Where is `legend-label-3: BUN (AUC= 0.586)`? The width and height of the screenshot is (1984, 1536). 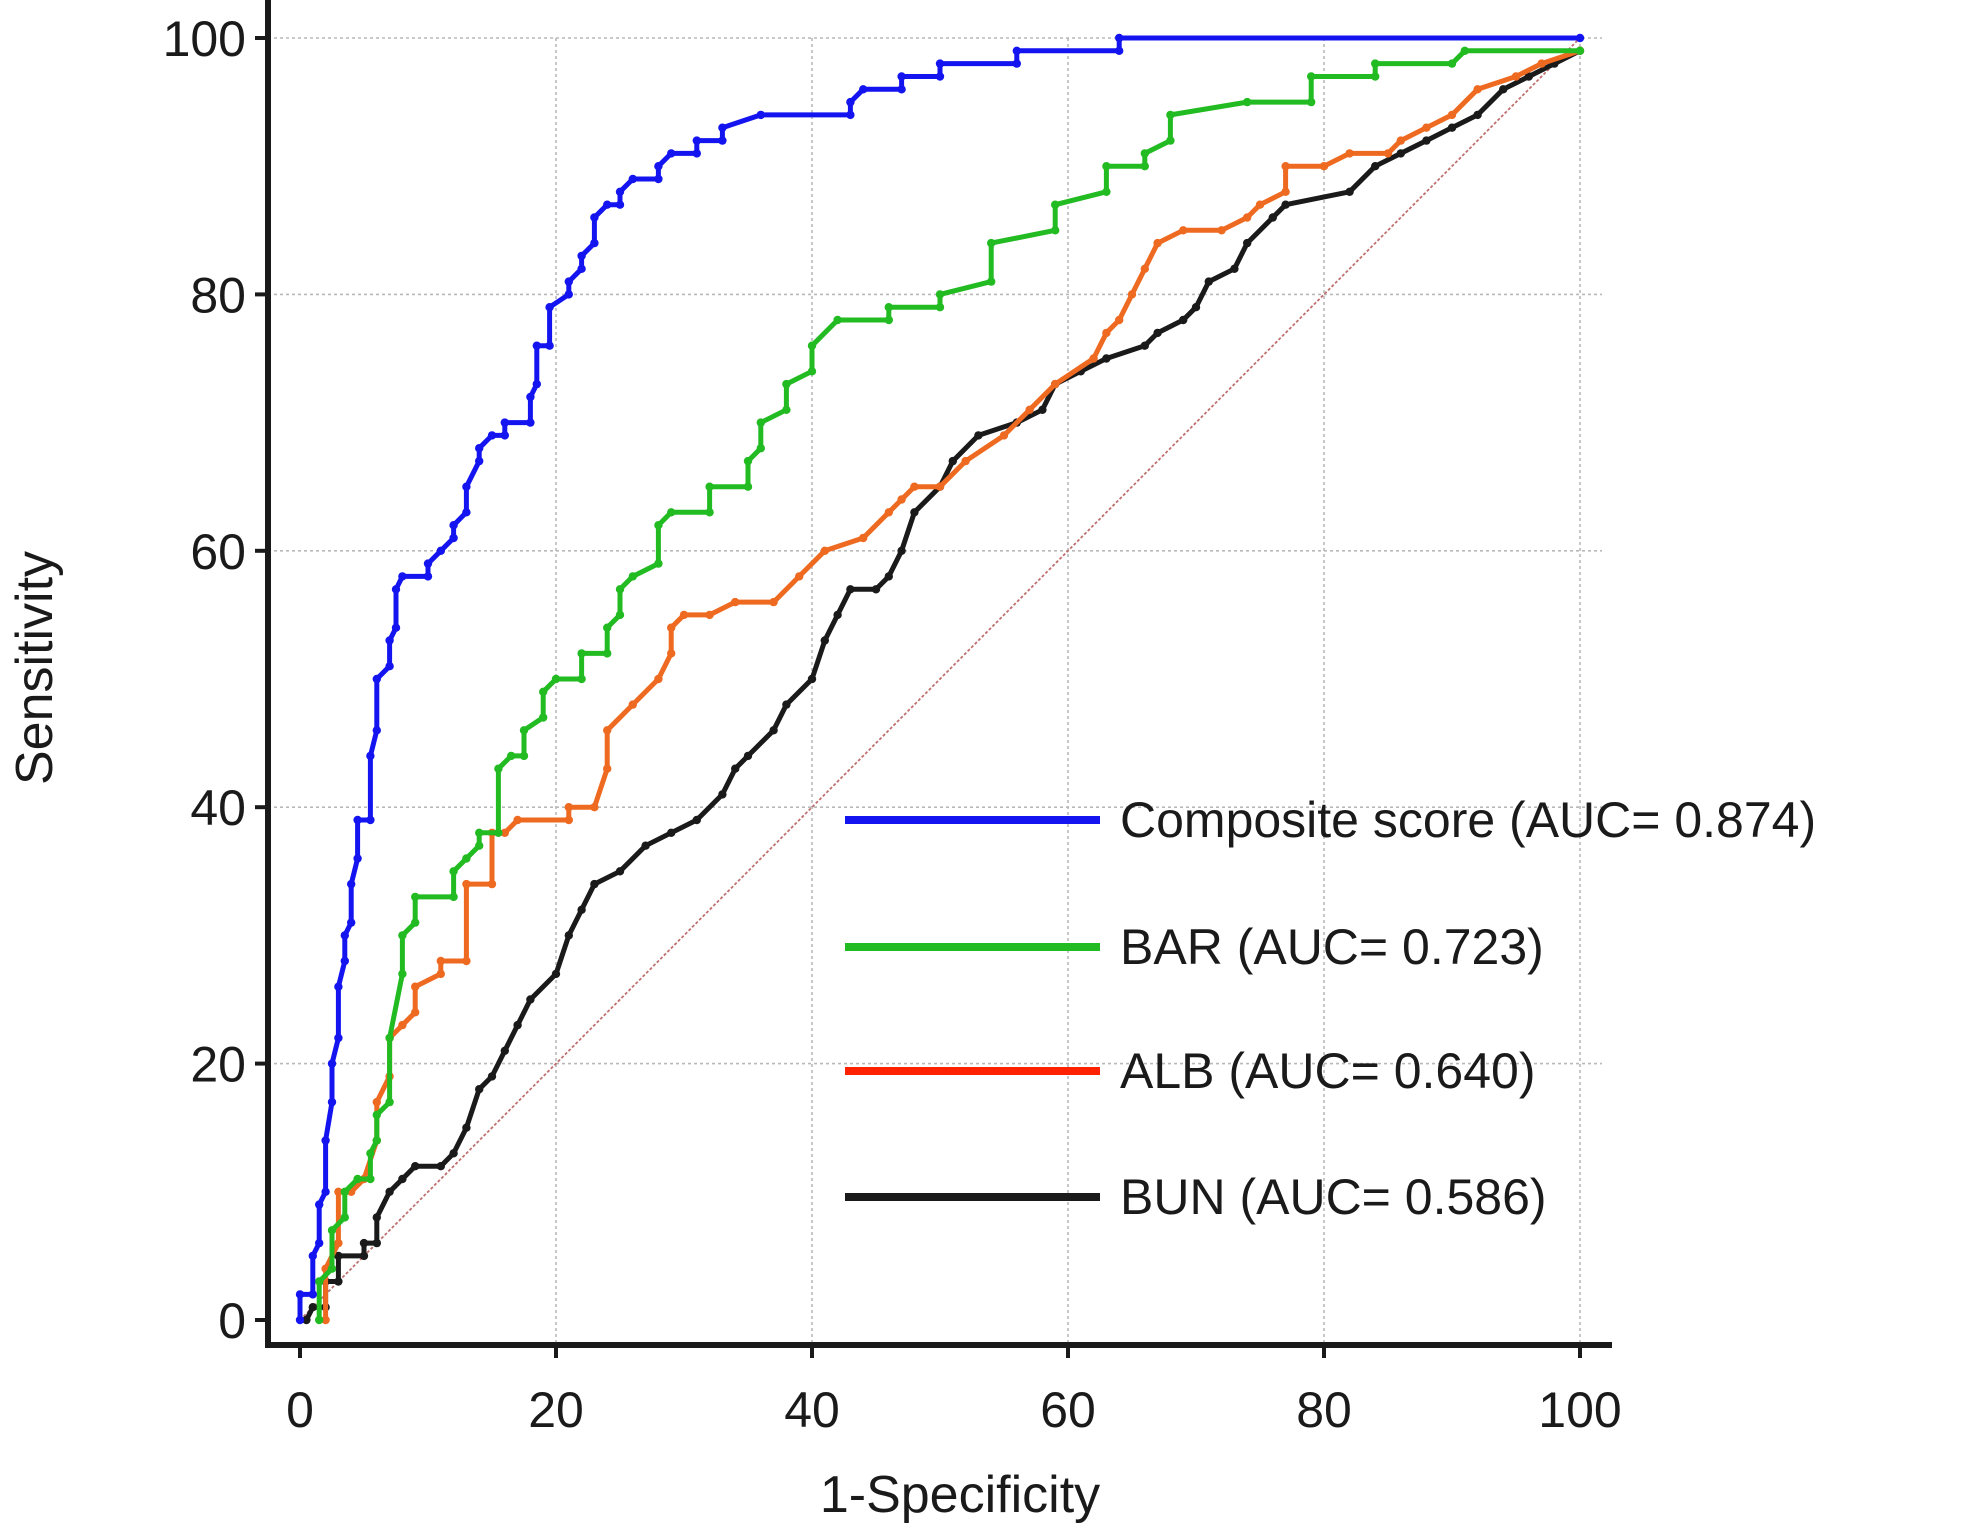
legend-label-3: BUN (AUC= 0.586) is located at coordinates (1333, 1197).